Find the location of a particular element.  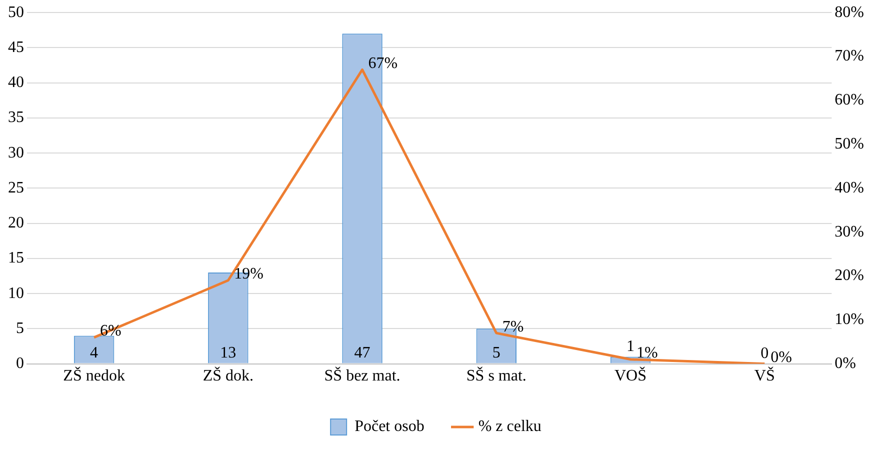

y-tick-label: 25 is located at coordinates (16, 187).